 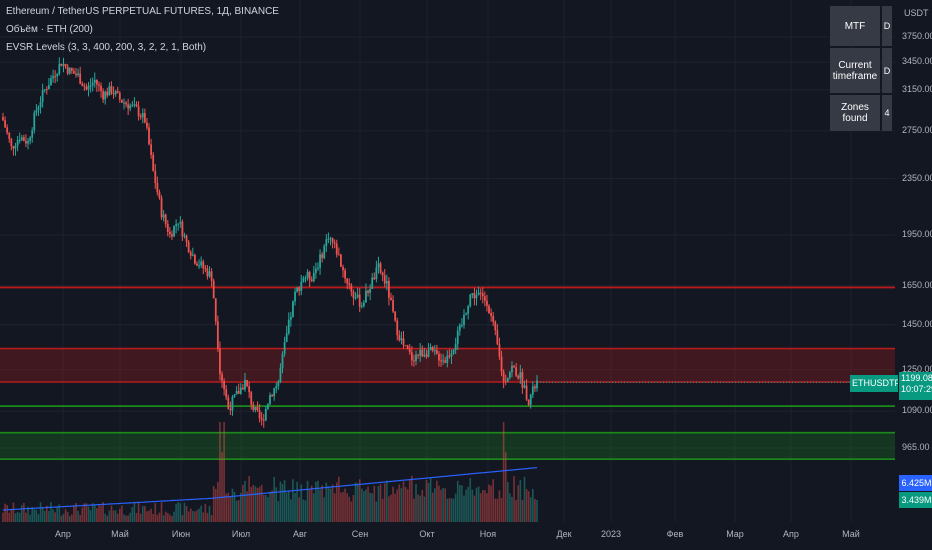 What do you see at coordinates (874, 383) in the screenshot?
I see `symbol-price-tag: ETHUSDTPERP` at bounding box center [874, 383].